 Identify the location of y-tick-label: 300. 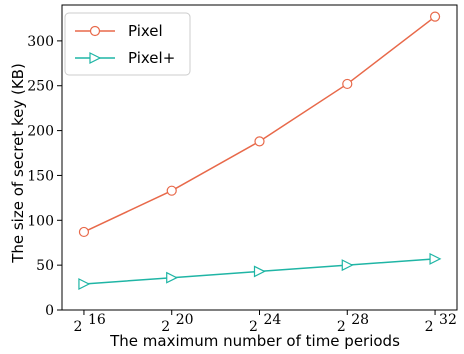
(40, 42).